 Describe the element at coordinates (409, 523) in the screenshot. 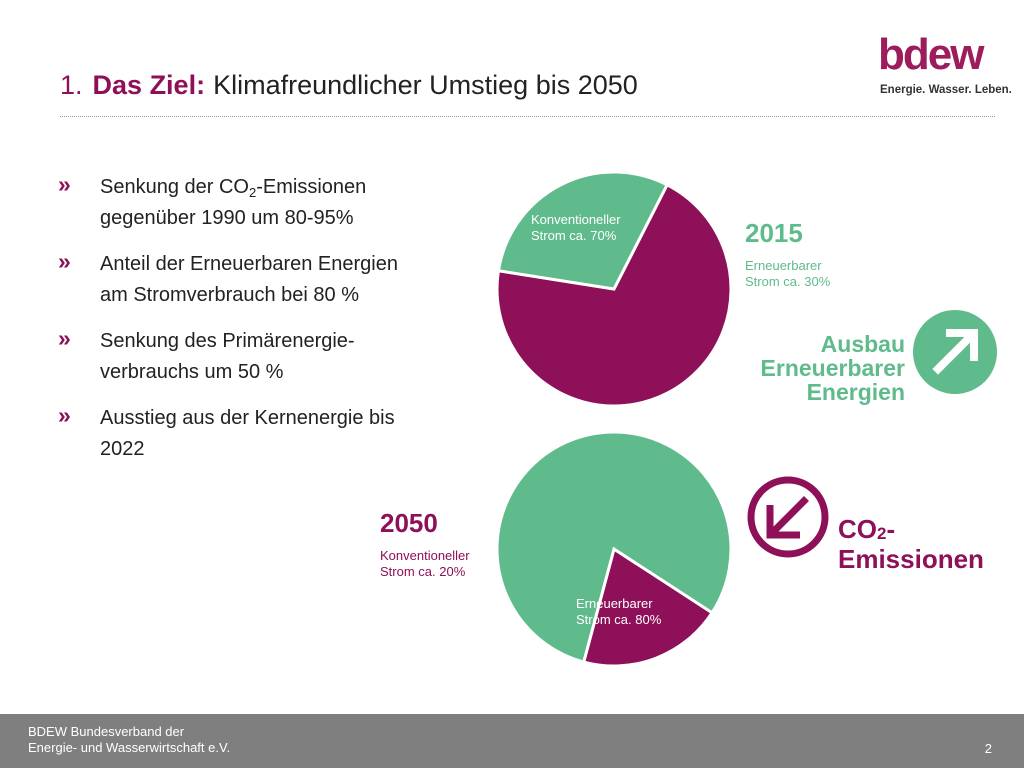

I see `pie-2050-title: 2050` at that location.